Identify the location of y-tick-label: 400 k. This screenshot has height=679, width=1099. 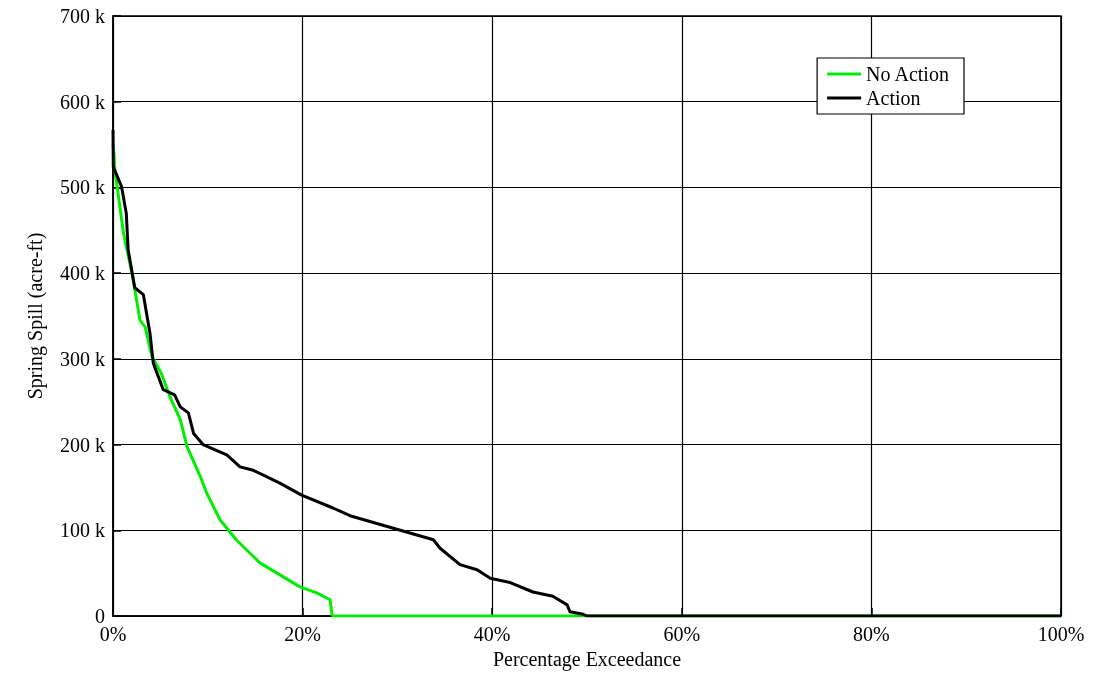
(82, 273).